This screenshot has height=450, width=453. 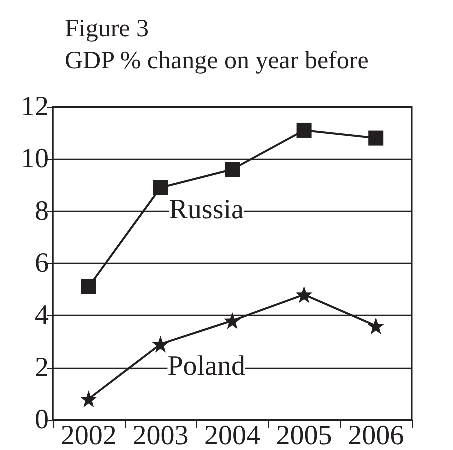 What do you see at coordinates (304, 435) in the screenshot?
I see `x-tick-label: 2005` at bounding box center [304, 435].